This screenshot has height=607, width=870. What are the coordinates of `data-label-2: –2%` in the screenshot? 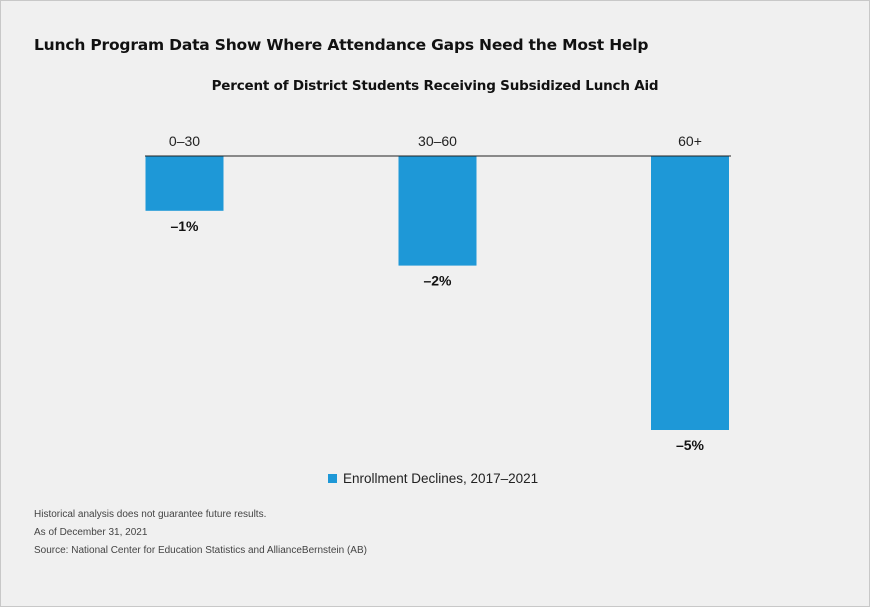 It's located at (437, 281).